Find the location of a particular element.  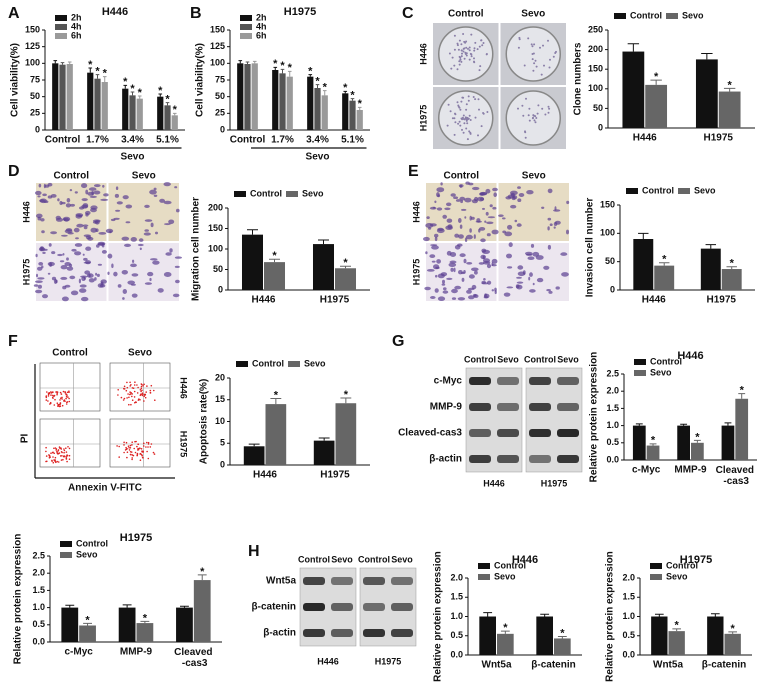

y-tick-label: 0.0 is located at coordinates (628, 654).